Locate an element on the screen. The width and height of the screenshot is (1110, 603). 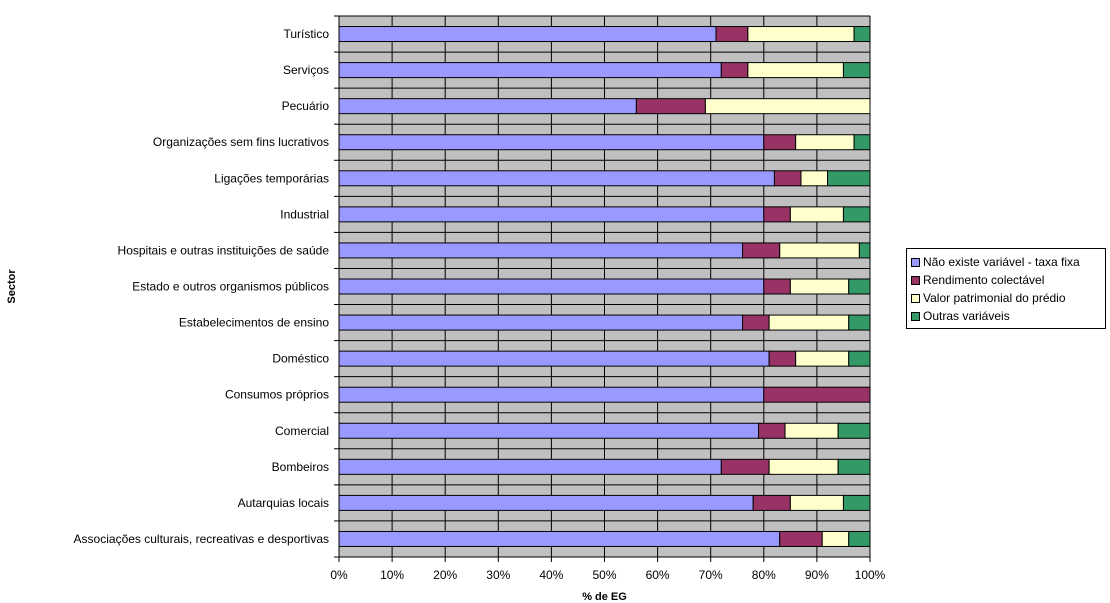
y-tick-label: Pecuário is located at coordinates (306, 106).